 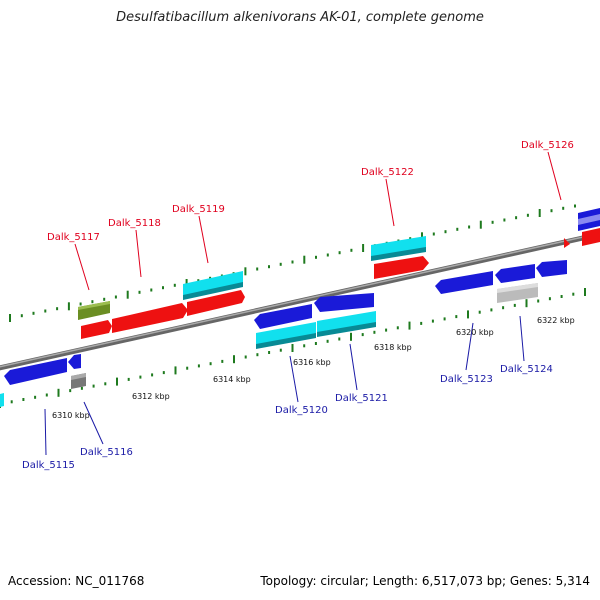 I want to click on scale-label: 6320 kbp, so click(x=475, y=332).